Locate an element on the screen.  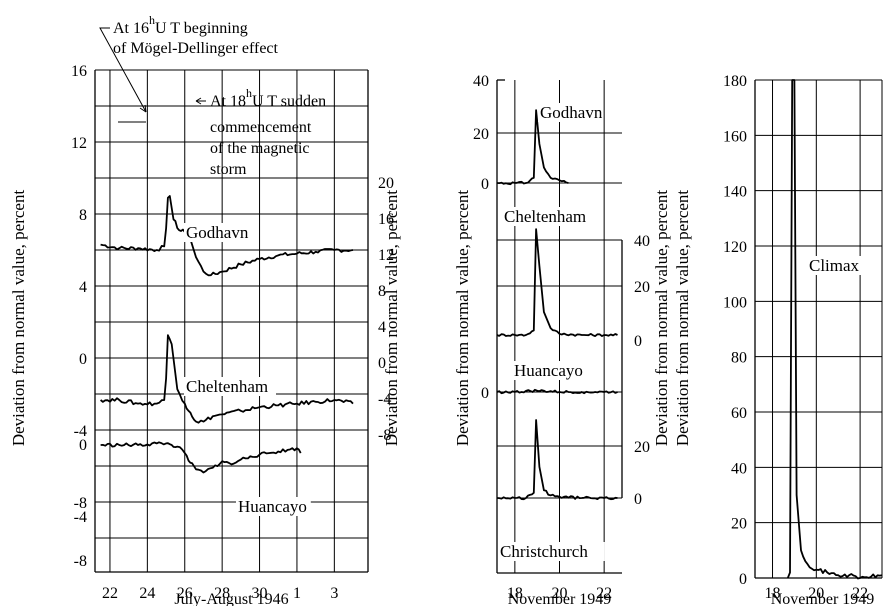
left-tick-0: 0 is located at coordinates (485, 184).